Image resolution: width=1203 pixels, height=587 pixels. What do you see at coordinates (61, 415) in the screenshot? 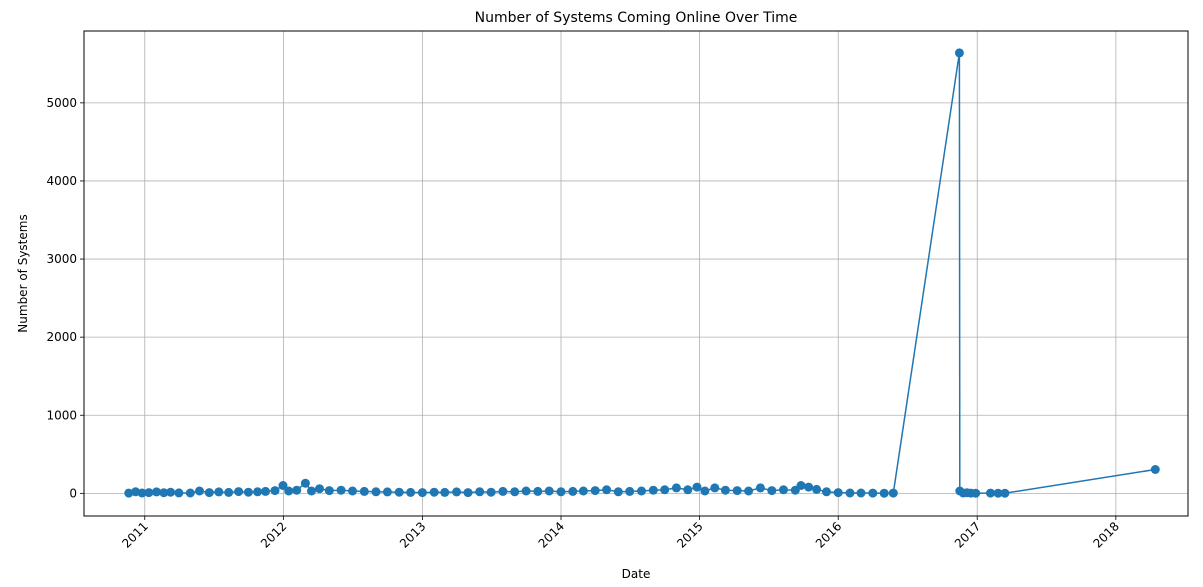
I see `y-tick-label: 1000` at bounding box center [61, 415].